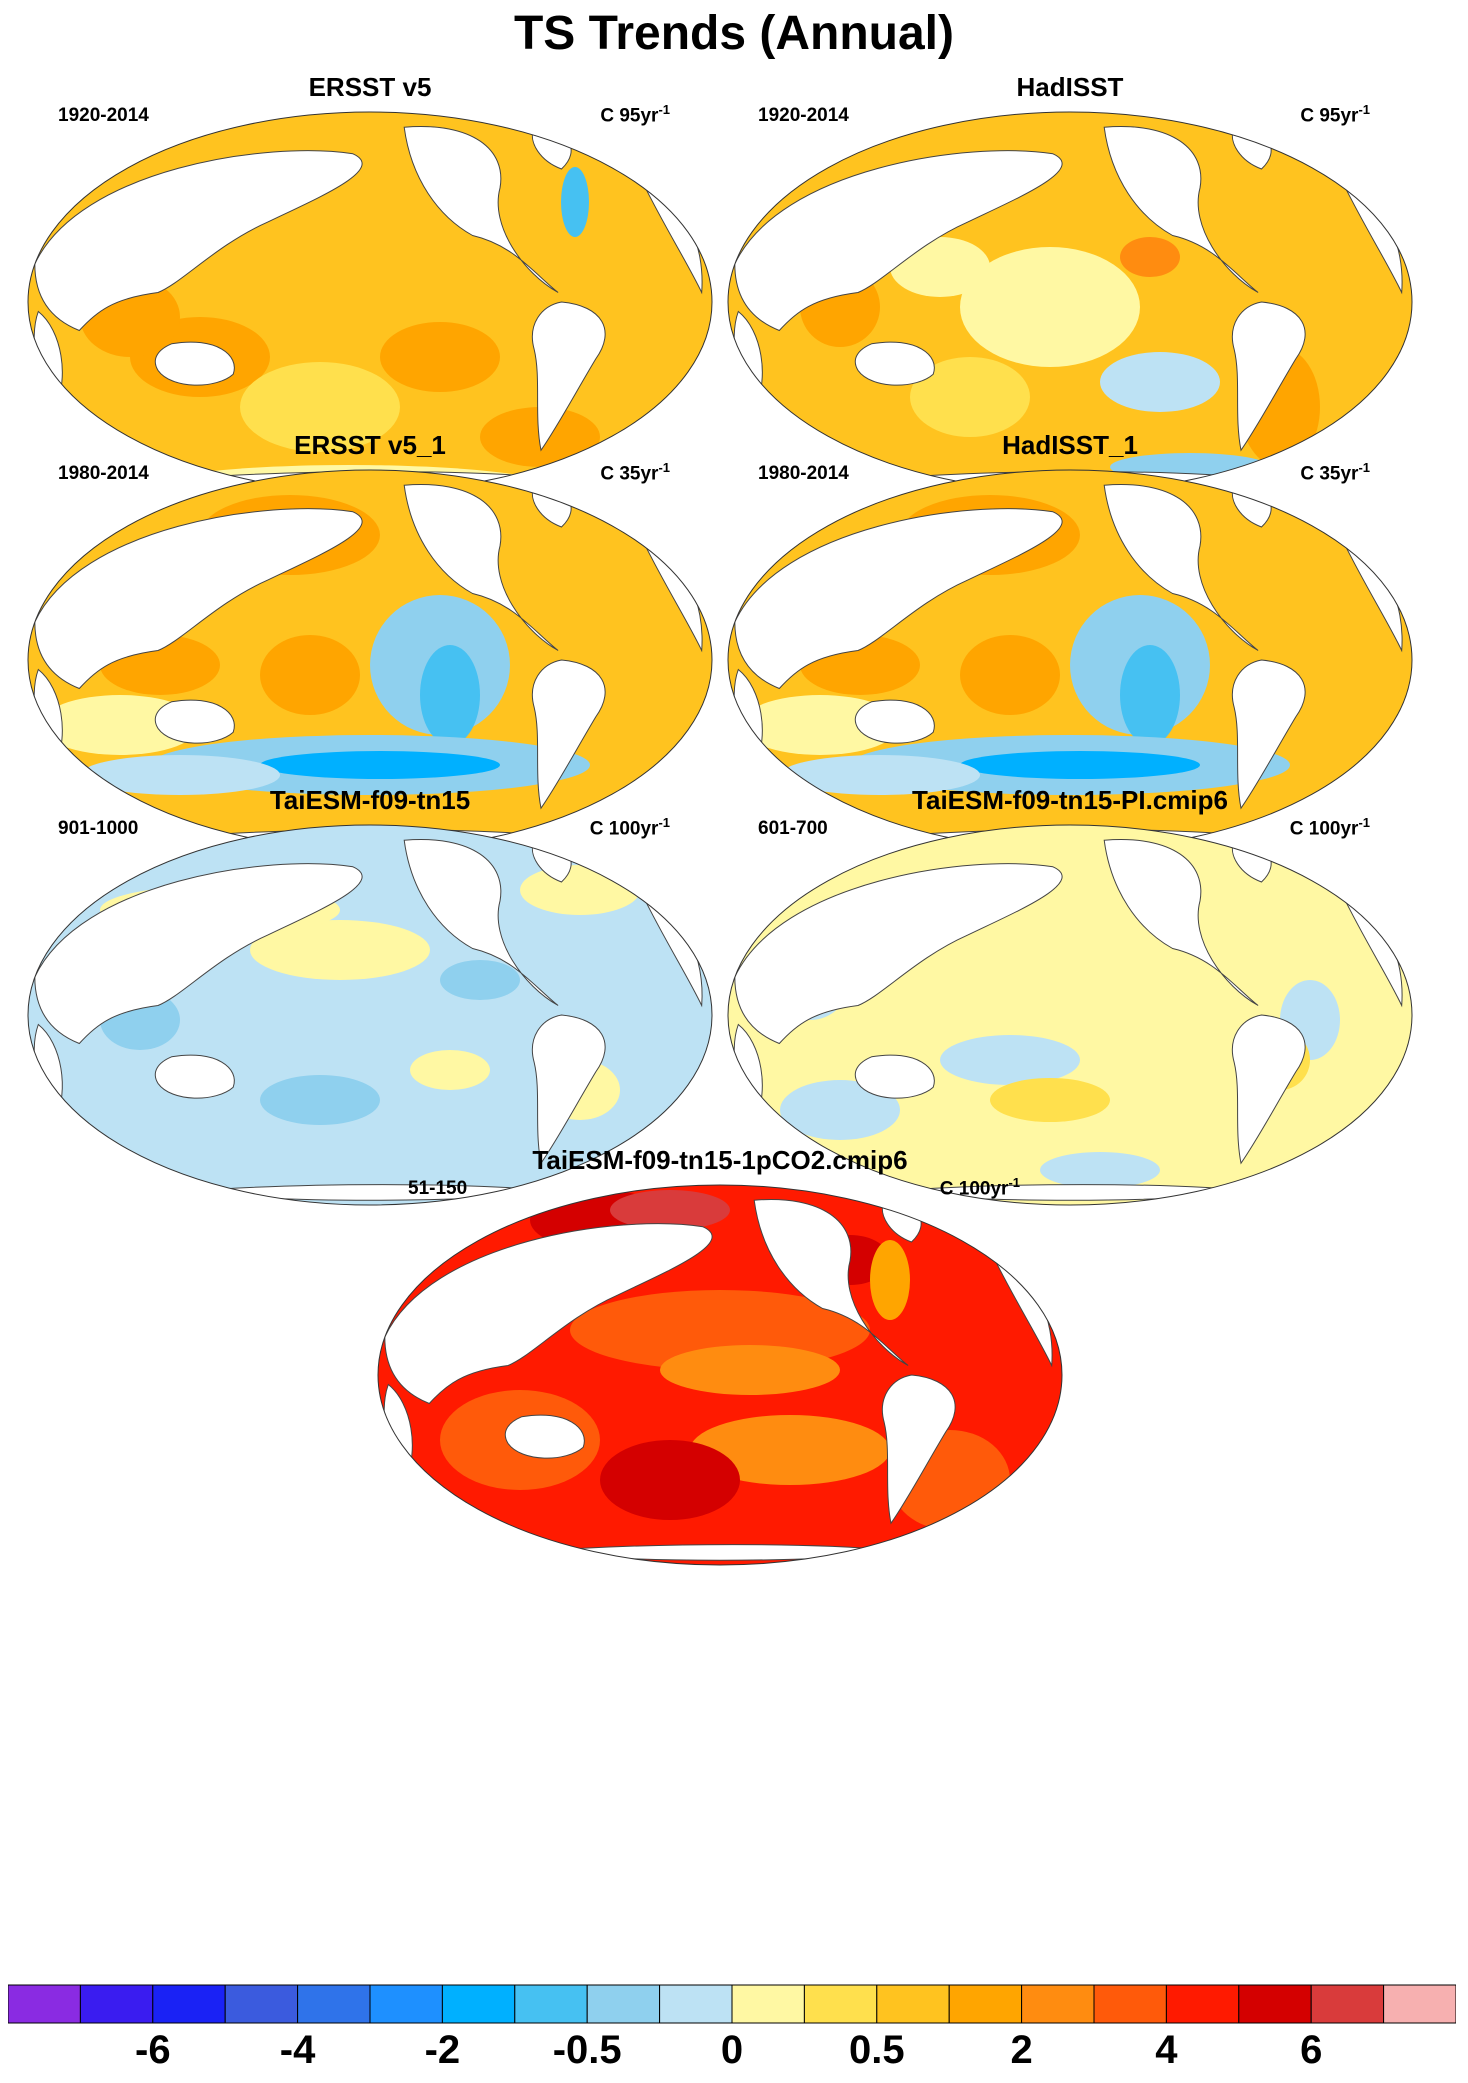 Image resolution: width=1468 pixels, height=2083 pixels. What do you see at coordinates (442, 2050) in the screenshot?
I see `colorbar-tick-label: -2` at bounding box center [442, 2050].